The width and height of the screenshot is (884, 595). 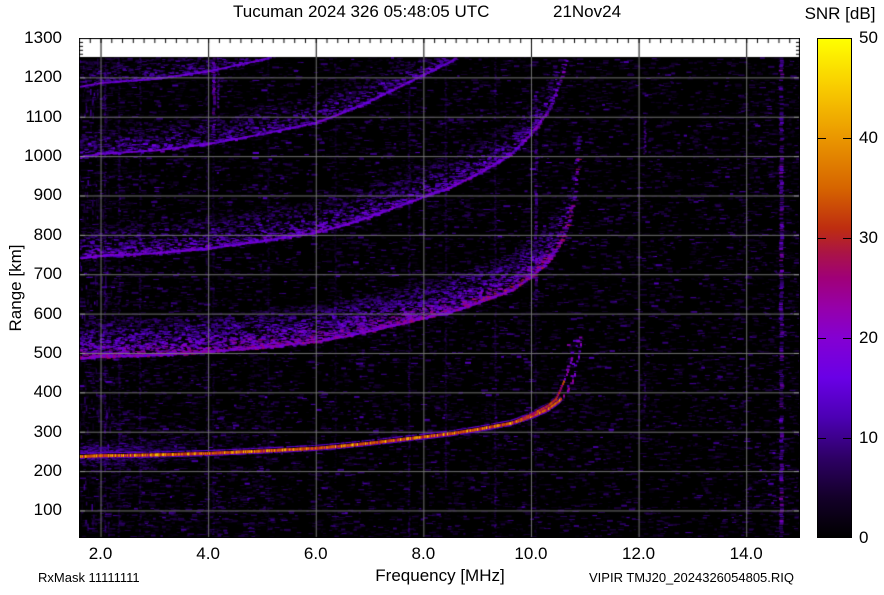 I want to click on colorbar-tick-label: 0, so click(x=864, y=537).